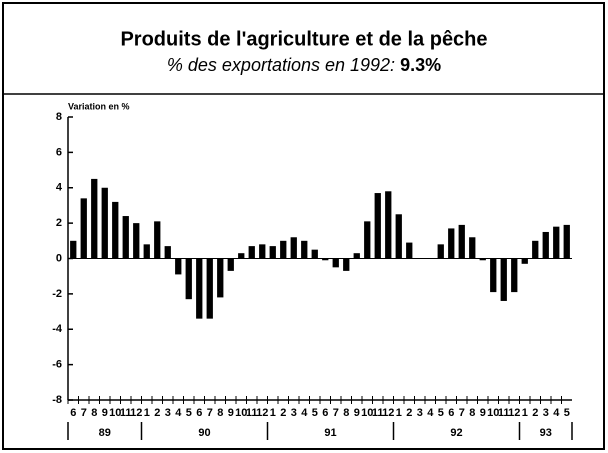 The height and width of the screenshot is (453, 608). What do you see at coordinates (59, 223) in the screenshot?
I see `y-tick-label: 2` at bounding box center [59, 223].